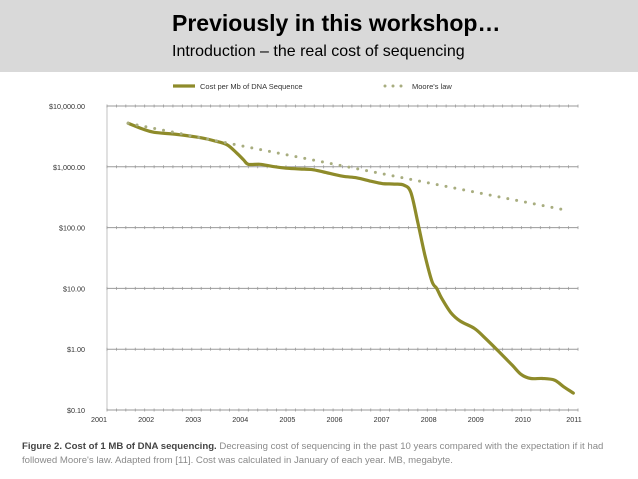 This screenshot has height=479, width=638. What do you see at coordinates (251, 86) in the screenshot?
I see `legend-label: Cost per Mb of DNA Sequence` at bounding box center [251, 86].